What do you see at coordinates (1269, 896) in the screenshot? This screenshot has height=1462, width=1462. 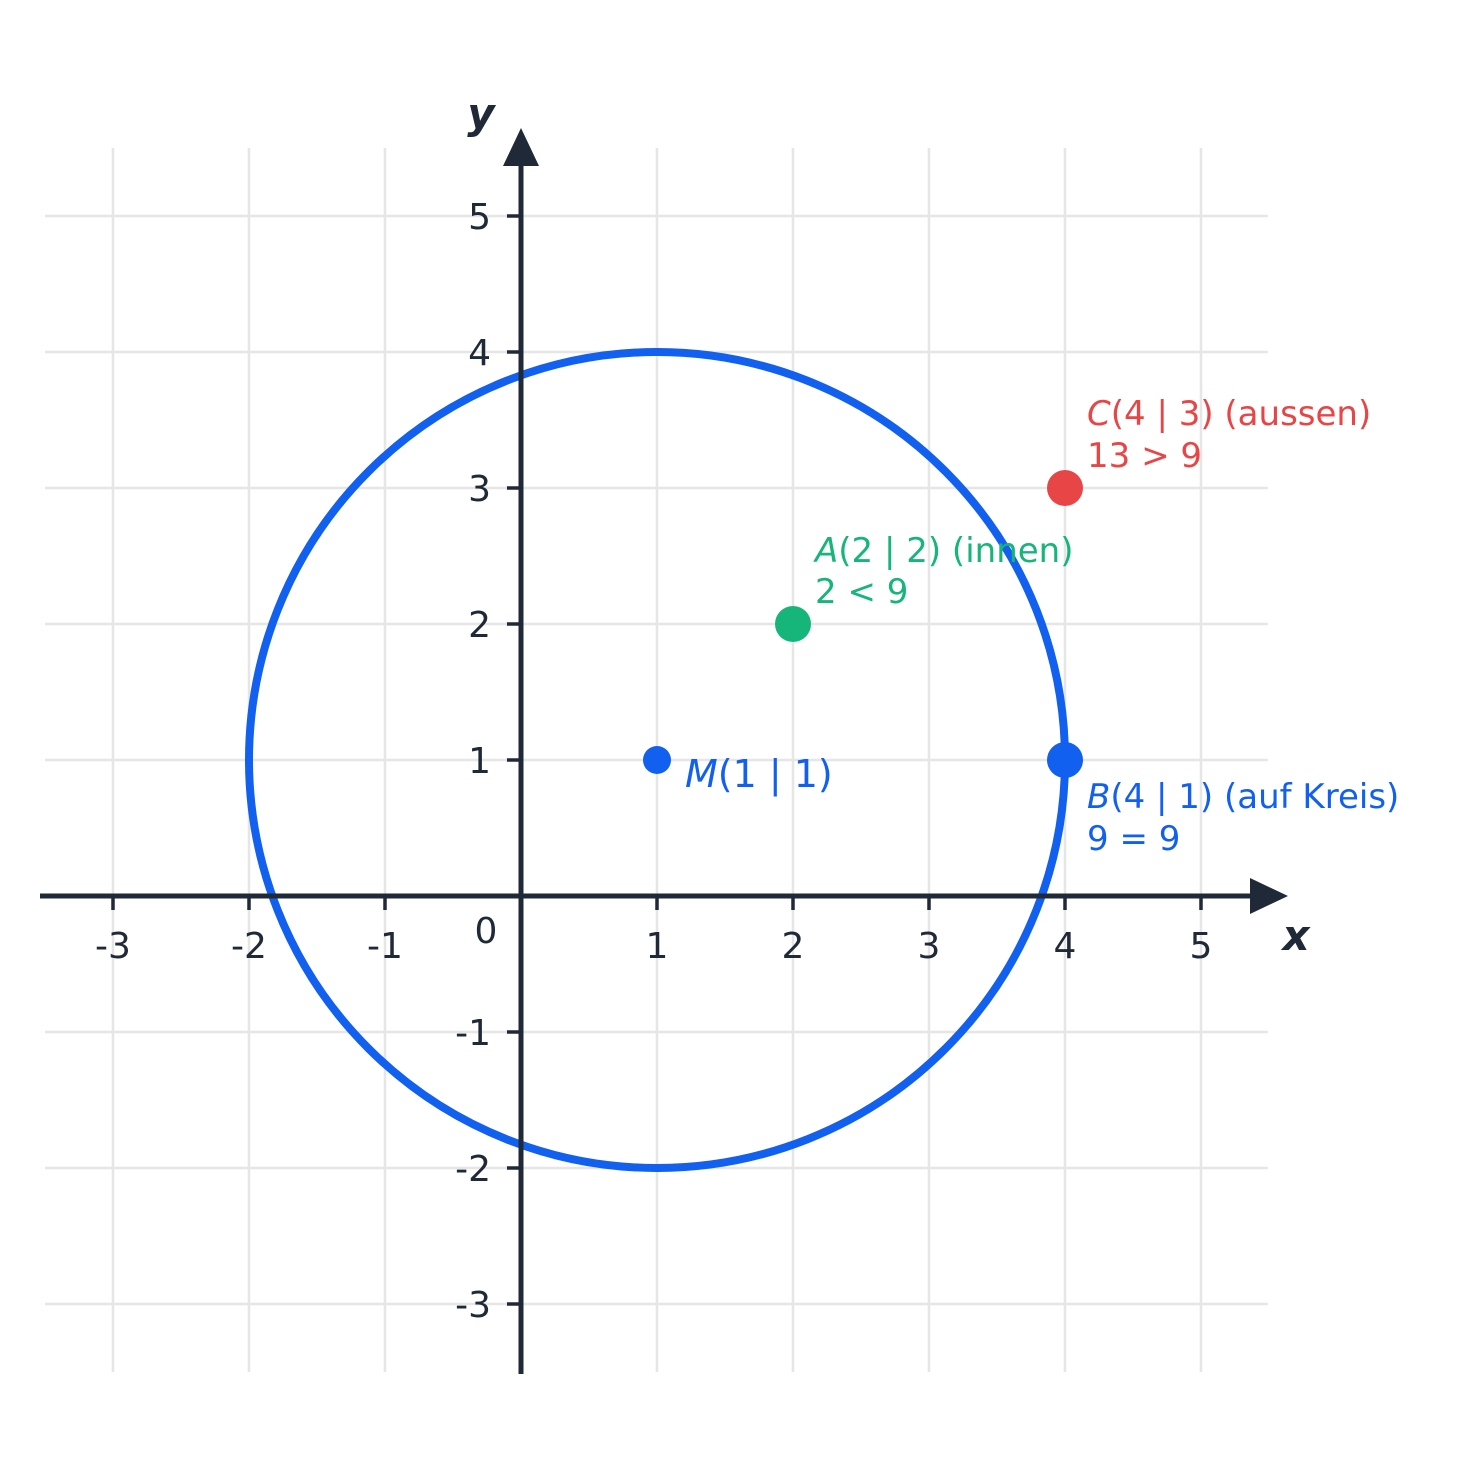 I see `x-axis-arrow` at bounding box center [1269, 896].